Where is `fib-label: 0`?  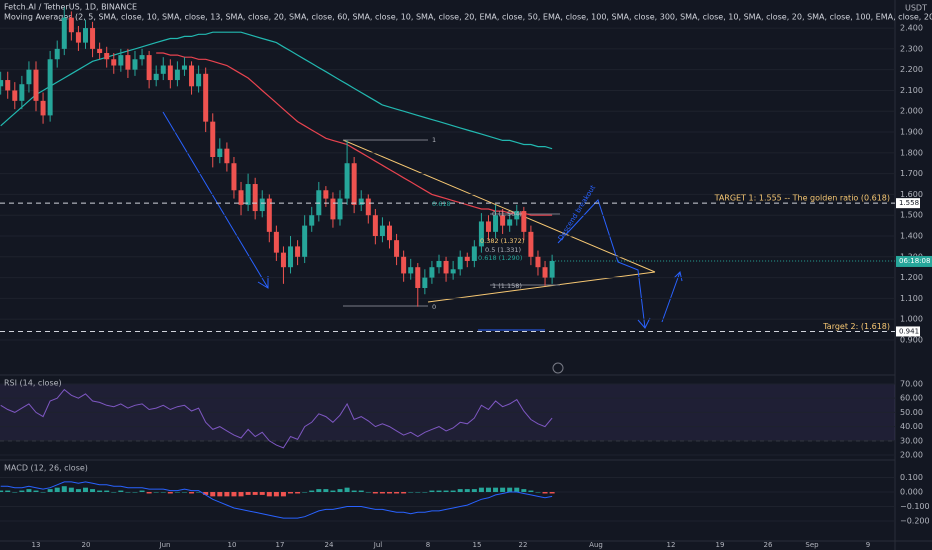 fib-label: 0 is located at coordinates (434, 307).